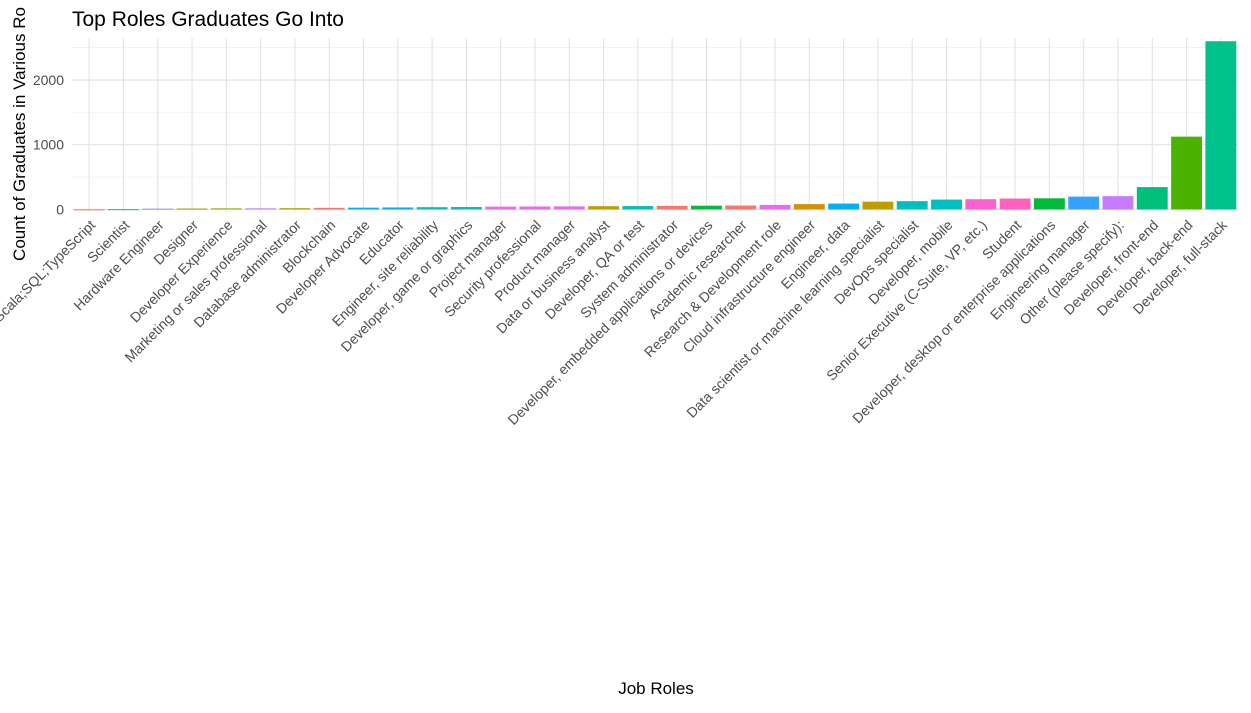  What do you see at coordinates (208, 19) in the screenshot?
I see `chart-title: Top Roles Graduates Go Into` at bounding box center [208, 19].